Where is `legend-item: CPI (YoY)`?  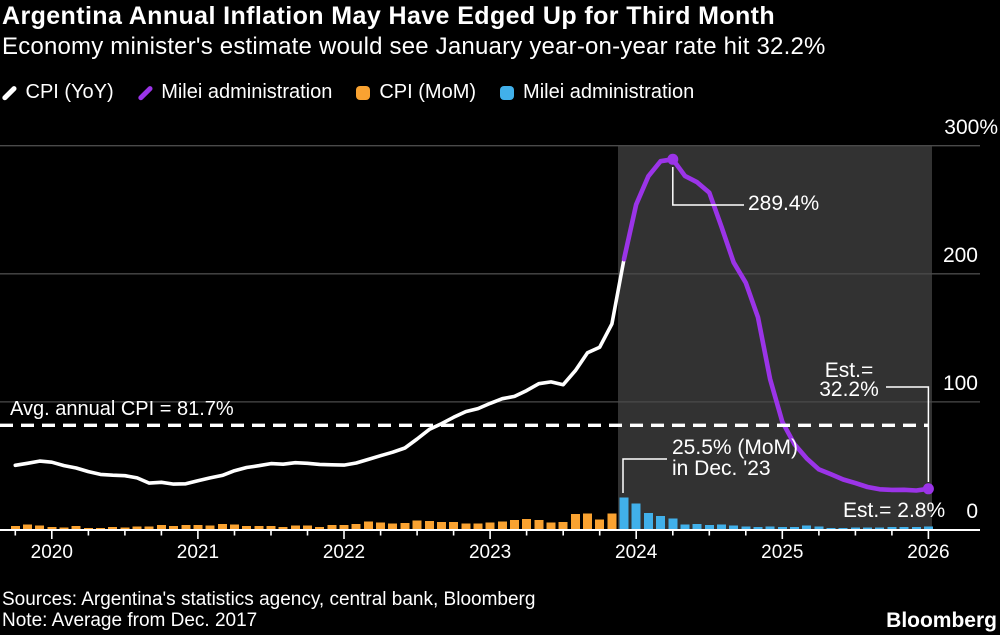
legend-item: CPI (YoY) is located at coordinates (57, 92).